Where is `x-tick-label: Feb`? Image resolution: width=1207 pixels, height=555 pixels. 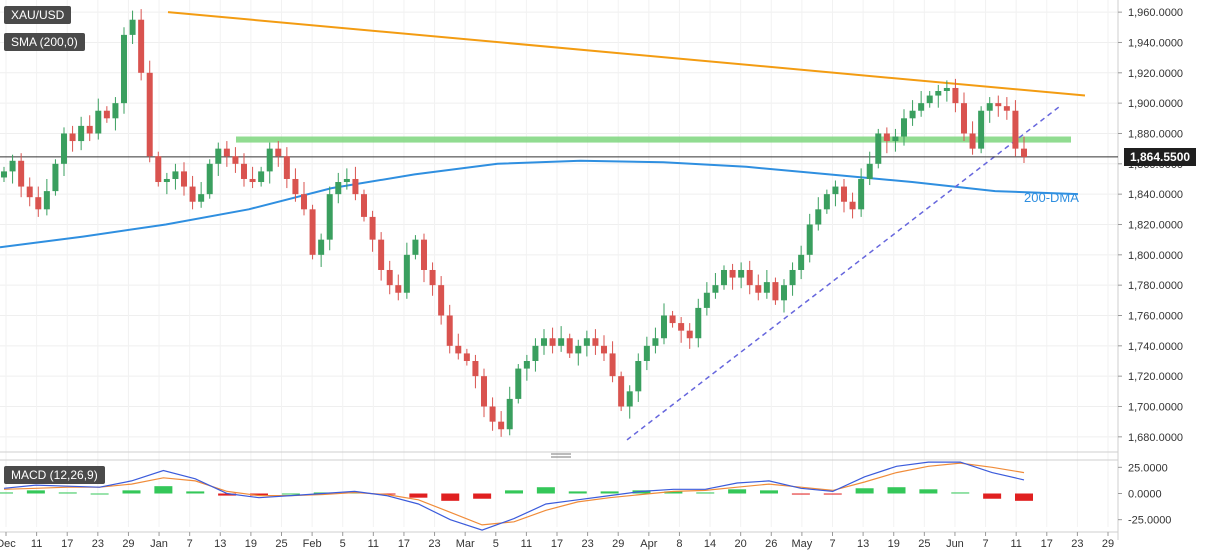 x-tick-label: Feb is located at coordinates (312, 544).